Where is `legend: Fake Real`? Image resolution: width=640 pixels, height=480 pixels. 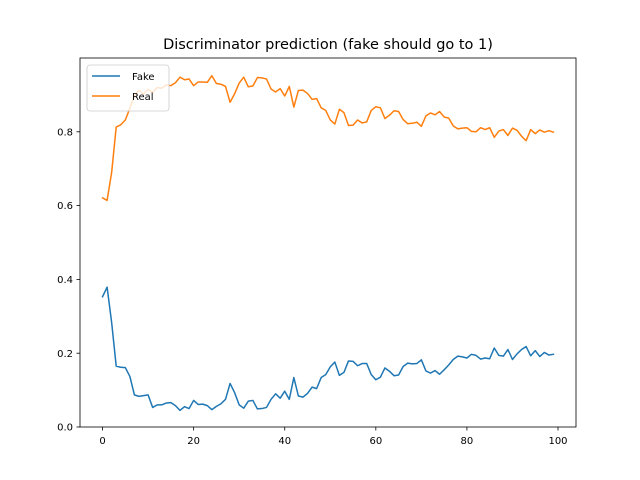 legend: Fake Real is located at coordinates (128, 88).